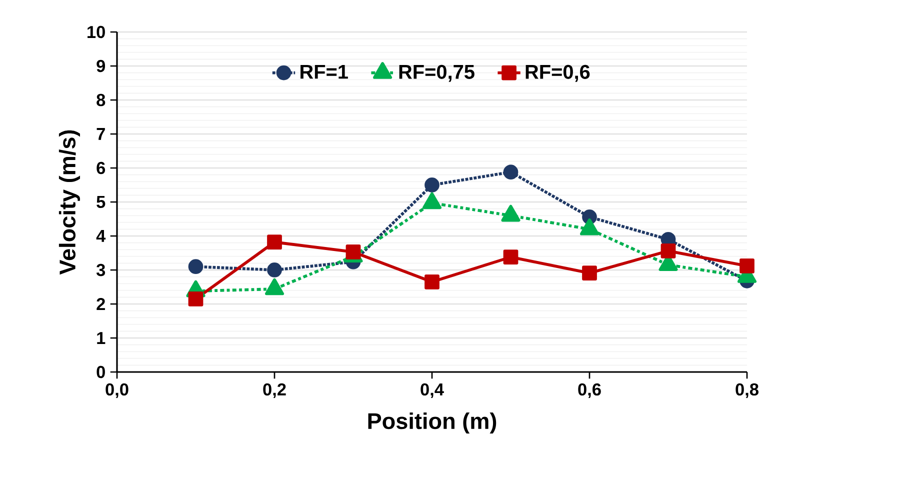  I want to click on x-tick-label: 0,0, so click(117, 390).